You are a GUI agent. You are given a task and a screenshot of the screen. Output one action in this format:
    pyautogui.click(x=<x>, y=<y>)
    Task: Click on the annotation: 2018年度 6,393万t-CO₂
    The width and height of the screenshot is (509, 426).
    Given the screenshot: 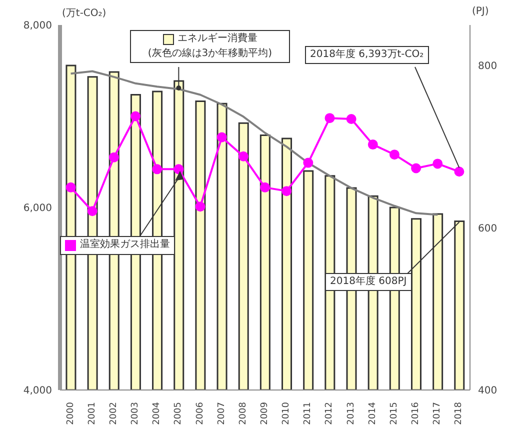 What is the action you would take?
    pyautogui.click(x=367, y=55)
    